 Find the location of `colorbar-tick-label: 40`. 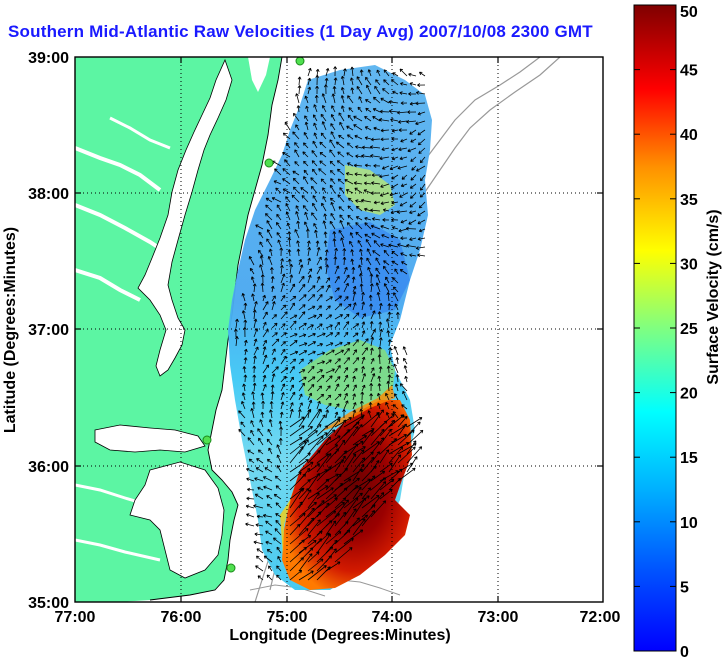

colorbar-tick-label: 40 is located at coordinates (689, 135).